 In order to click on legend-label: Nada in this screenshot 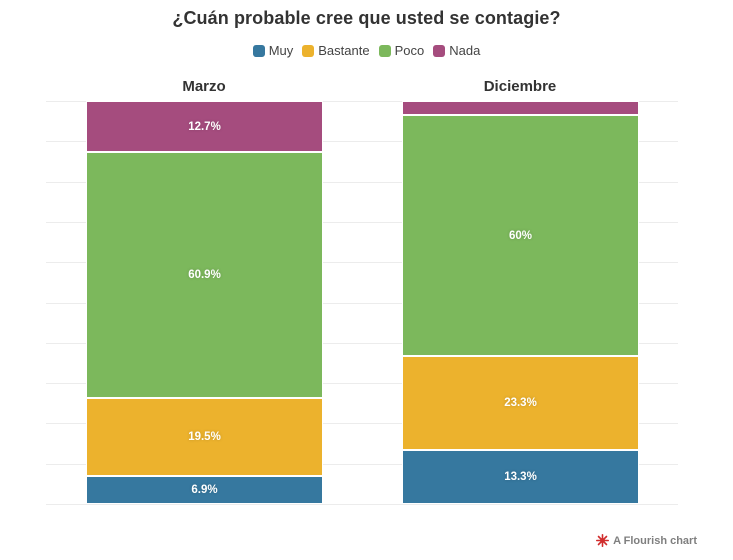, I will do `click(465, 50)`.